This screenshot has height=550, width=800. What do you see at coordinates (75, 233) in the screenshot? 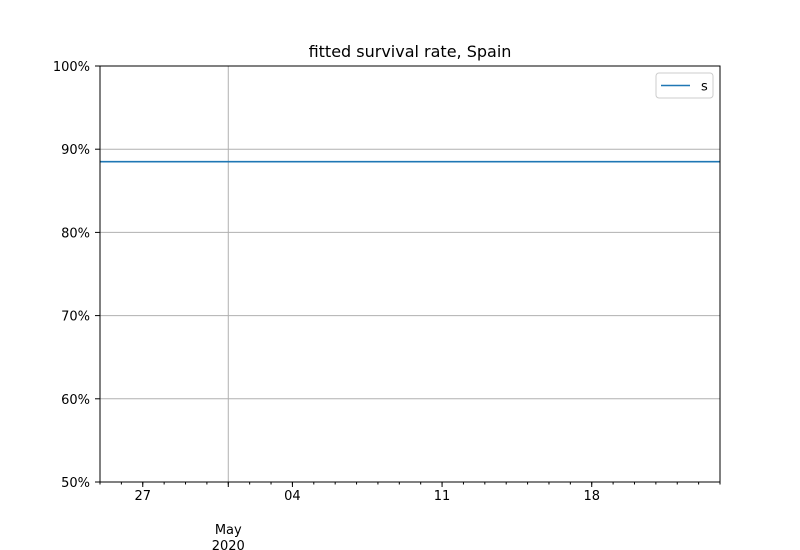
I see `y-tick-label: 80%` at bounding box center [75, 233].